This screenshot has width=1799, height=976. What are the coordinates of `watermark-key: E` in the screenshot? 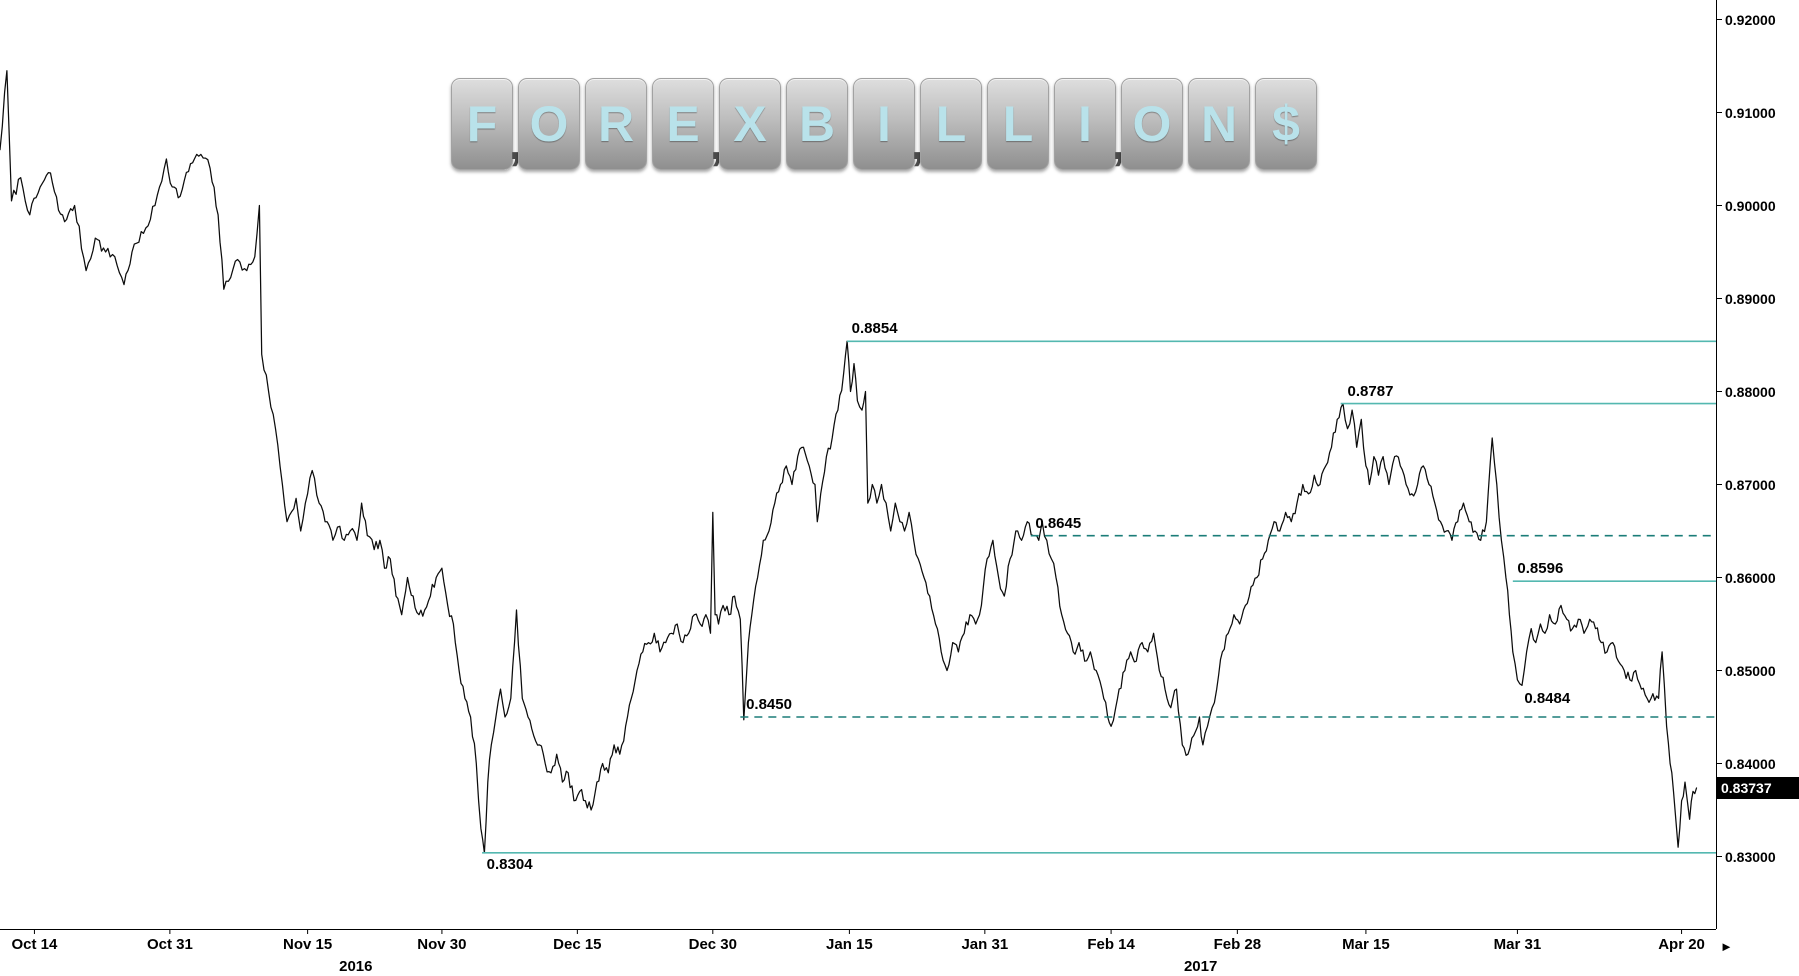 It's located at (683, 124).